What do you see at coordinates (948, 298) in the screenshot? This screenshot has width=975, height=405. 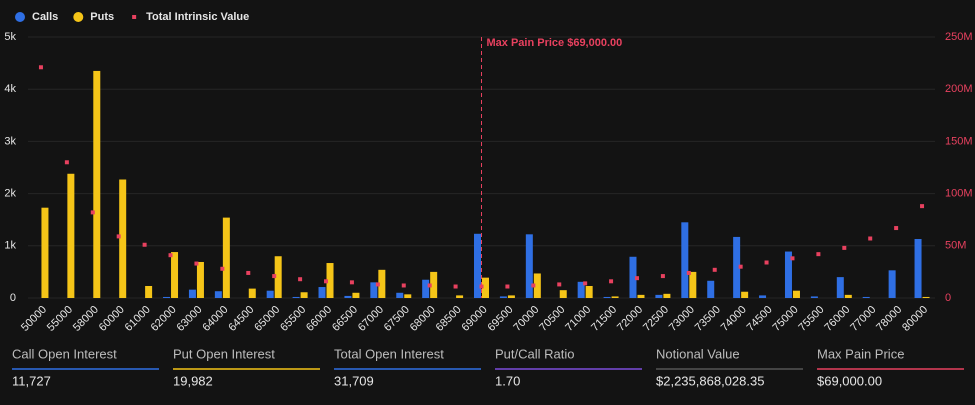 I see `y2-tick-label: 0` at bounding box center [948, 298].